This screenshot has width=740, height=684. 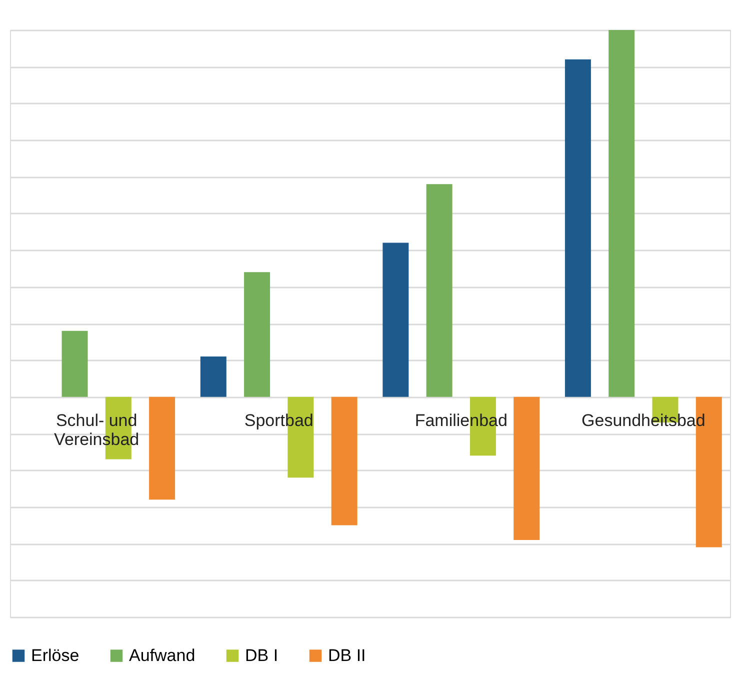 I want to click on legend-label: Aufwand, so click(x=162, y=655).